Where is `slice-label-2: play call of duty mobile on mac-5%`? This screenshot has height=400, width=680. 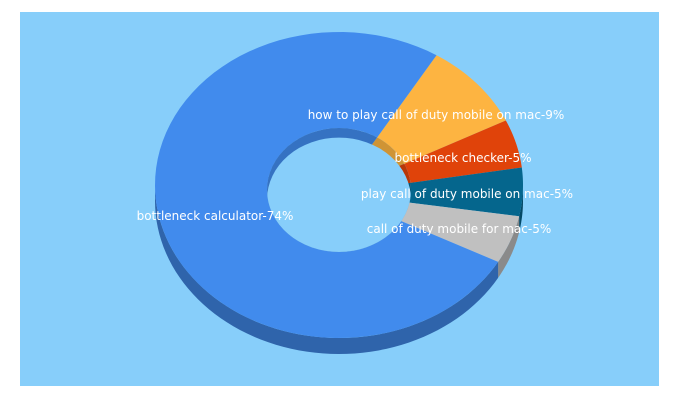 slice-label-2: play call of duty mobile on mac-5% is located at coordinates (467, 194).